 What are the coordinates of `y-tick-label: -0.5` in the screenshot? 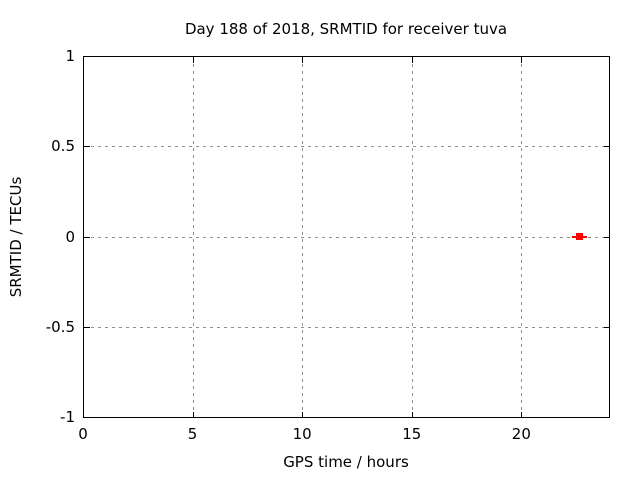 It's located at (60, 326).